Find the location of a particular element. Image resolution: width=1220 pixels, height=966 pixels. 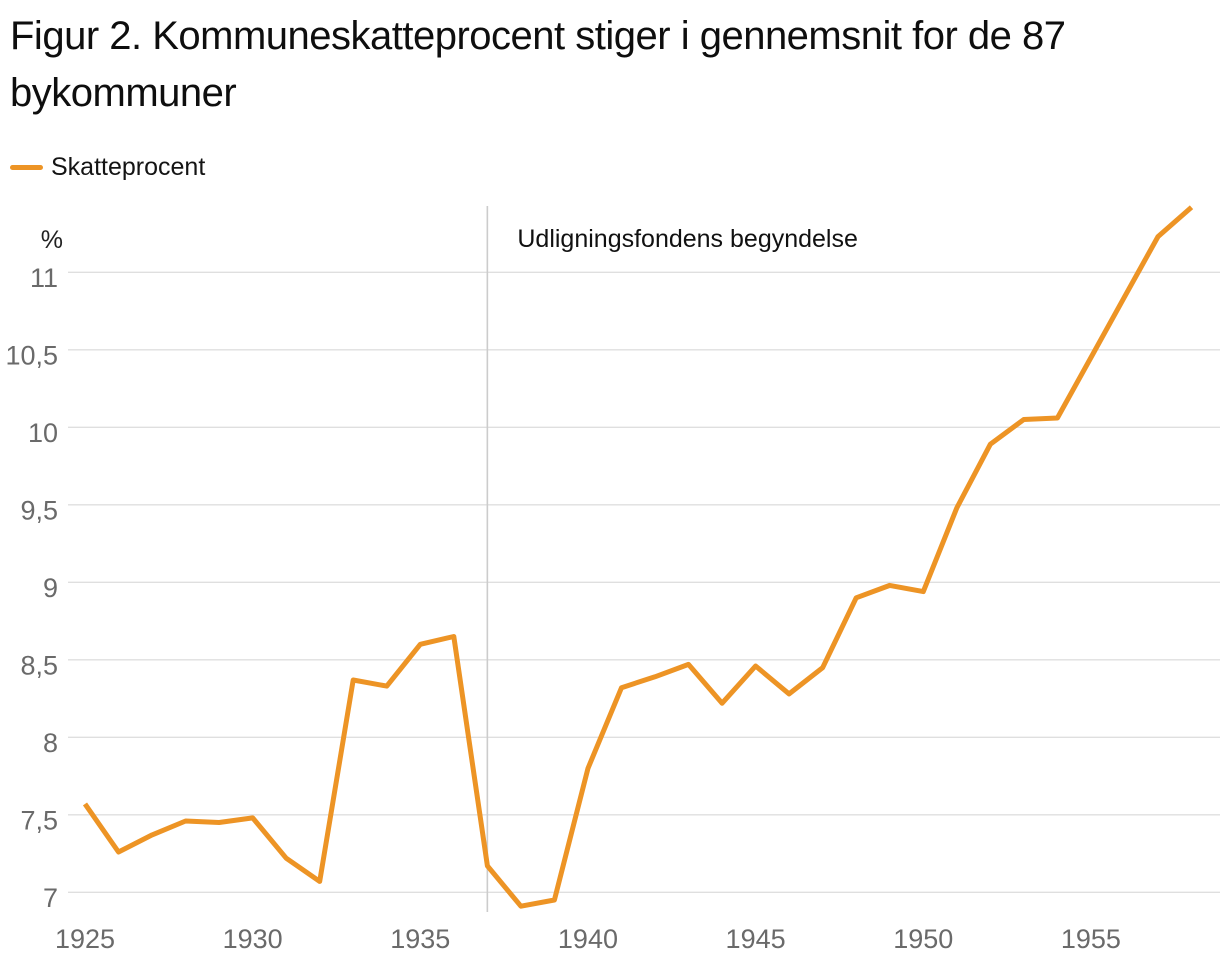

y-tick-label: 9,5 is located at coordinates (39, 510).